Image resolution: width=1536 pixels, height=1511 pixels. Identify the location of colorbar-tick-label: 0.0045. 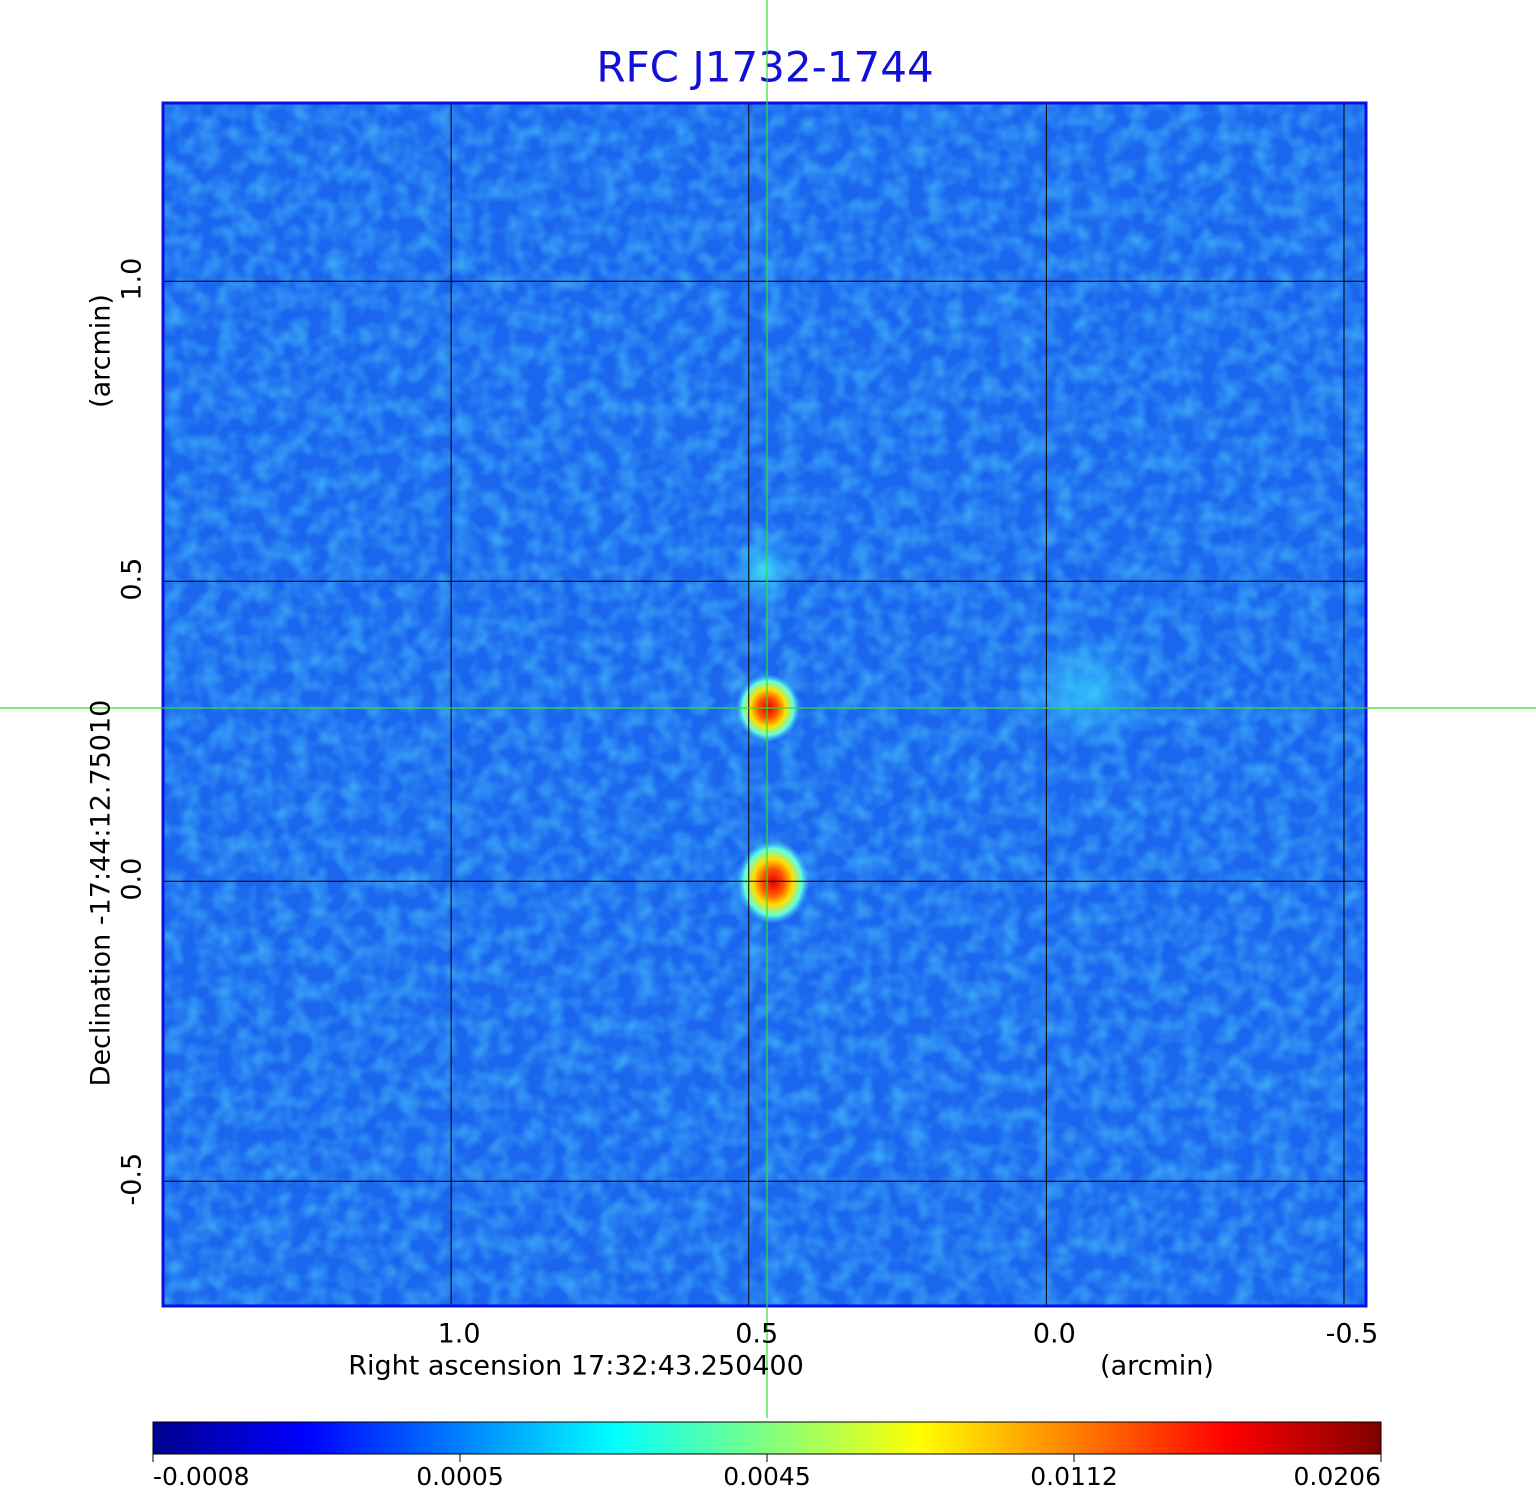
(766, 1476).